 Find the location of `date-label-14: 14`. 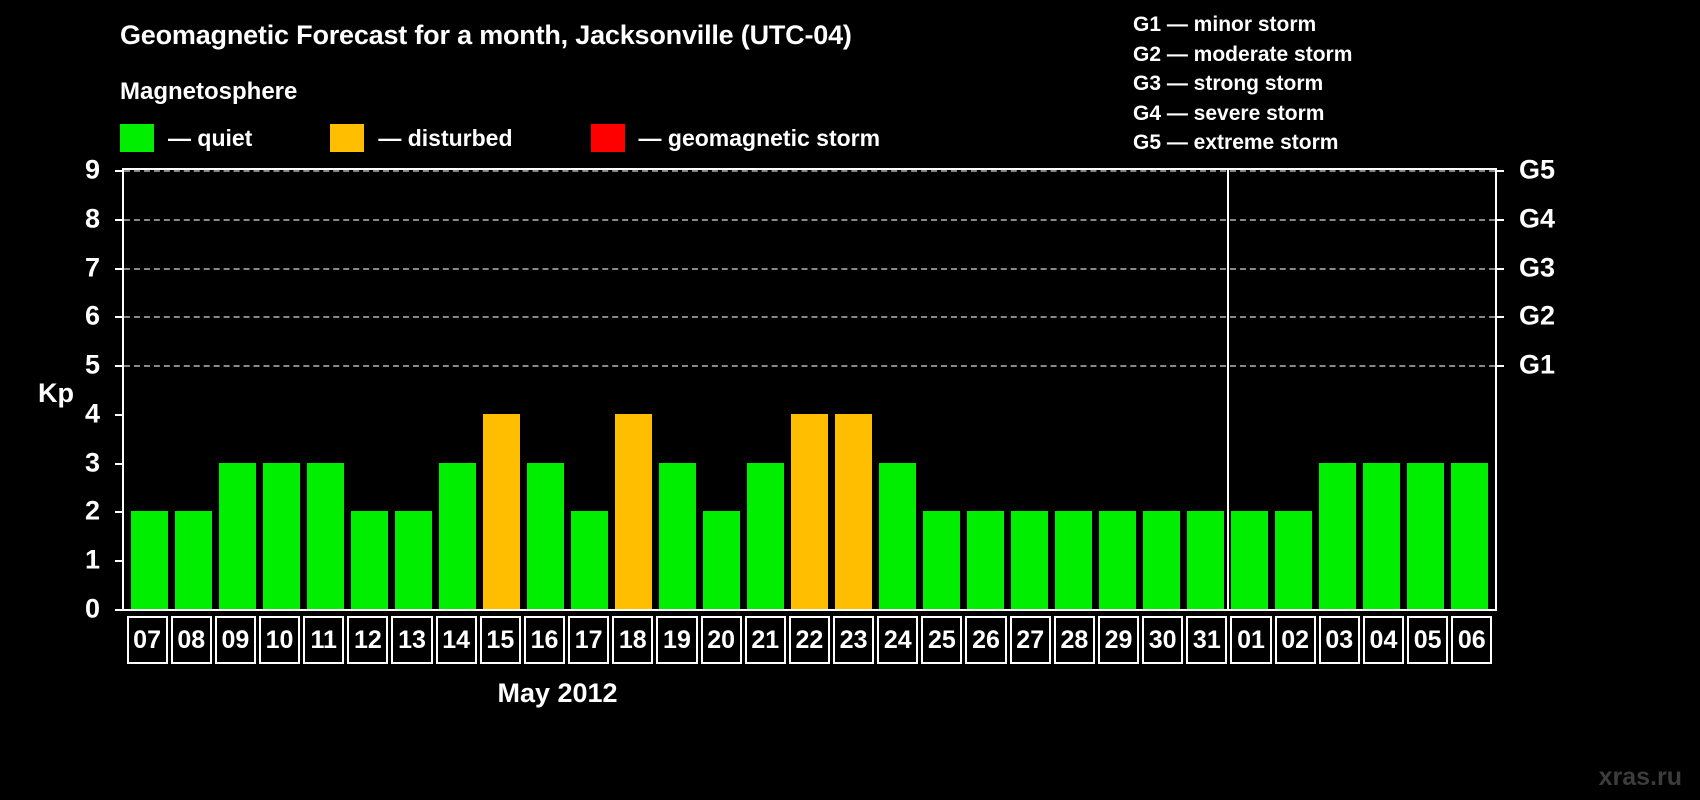

date-label-14: 14 is located at coordinates (456, 640).